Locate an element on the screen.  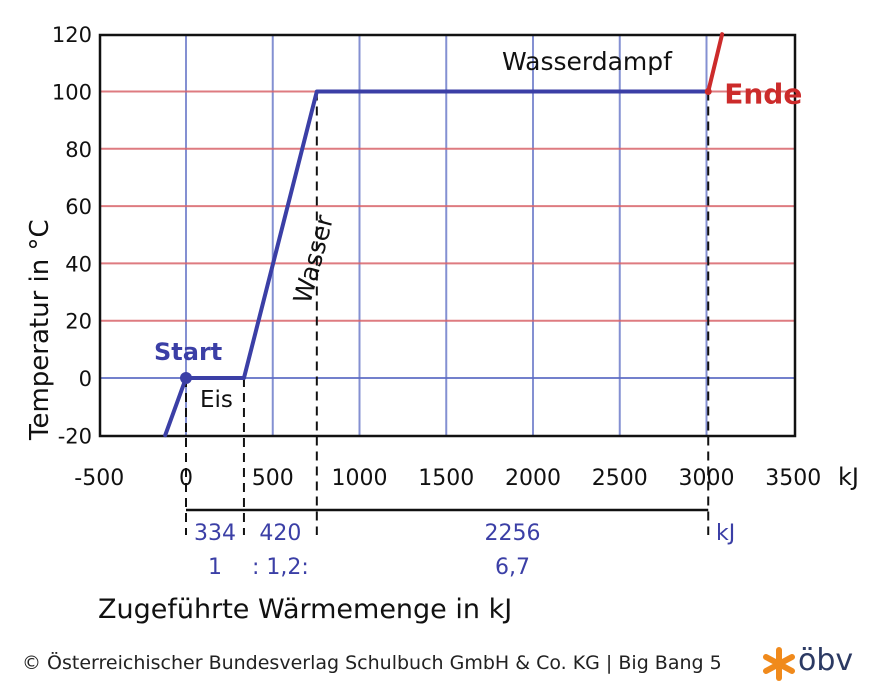
segment-ratio: : 1,2: is located at coordinates (280, 567).